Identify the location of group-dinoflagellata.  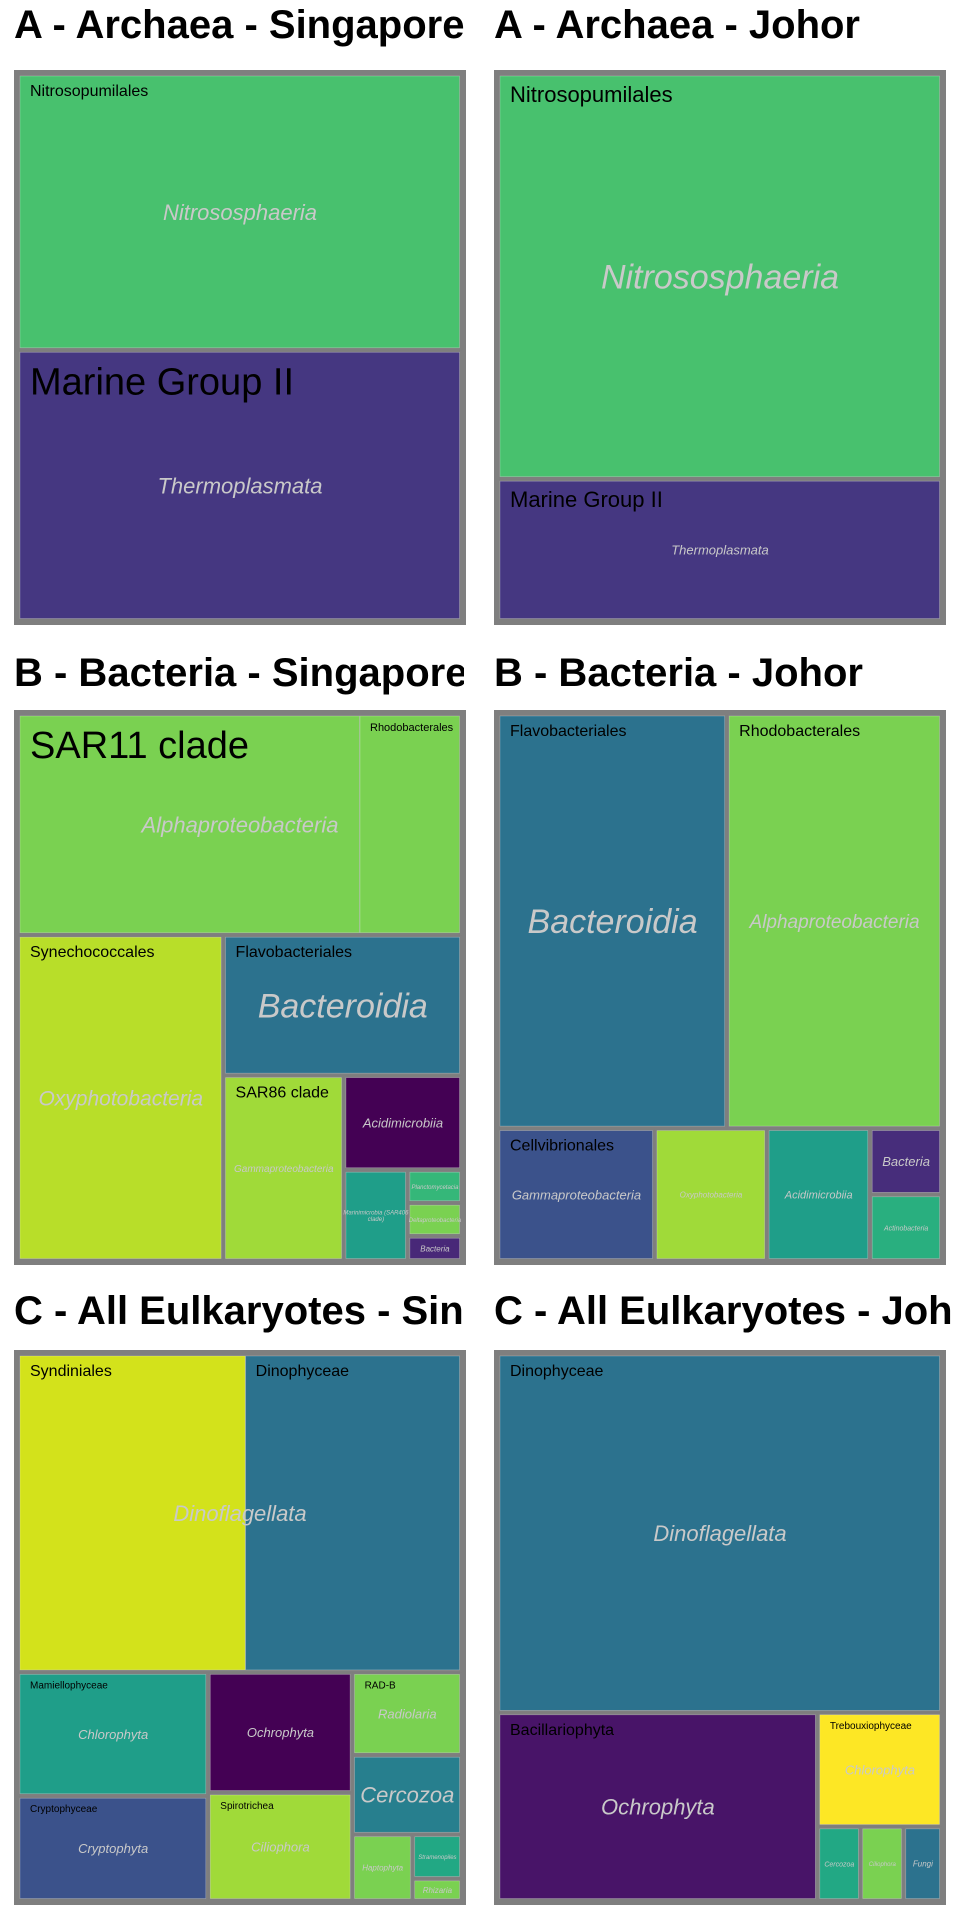
(720, 1533).